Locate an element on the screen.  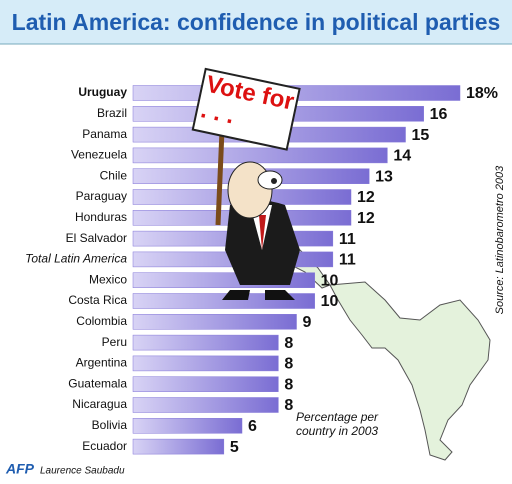
value-label: 6 is located at coordinates (252, 426).